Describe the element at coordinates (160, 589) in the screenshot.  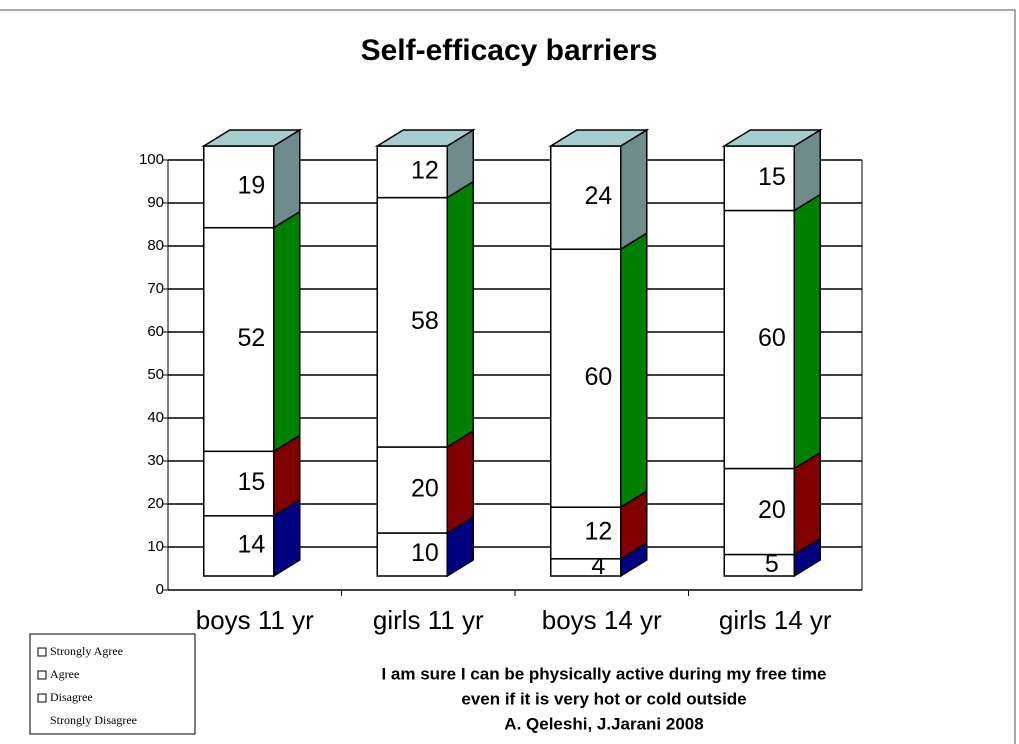
I see `y-tick-label: 0` at that location.